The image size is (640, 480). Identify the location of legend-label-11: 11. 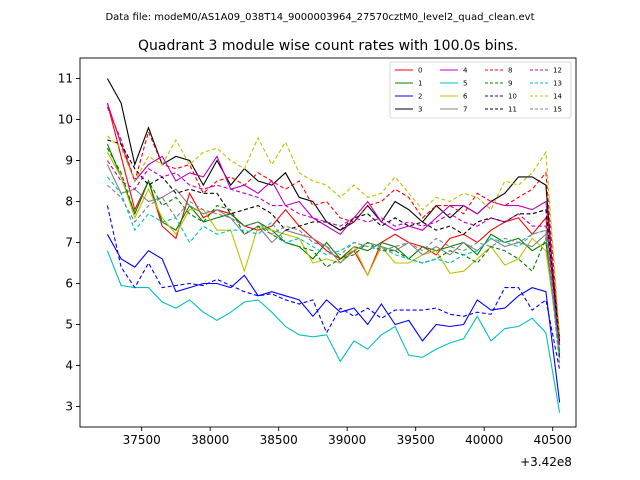
(512, 110).